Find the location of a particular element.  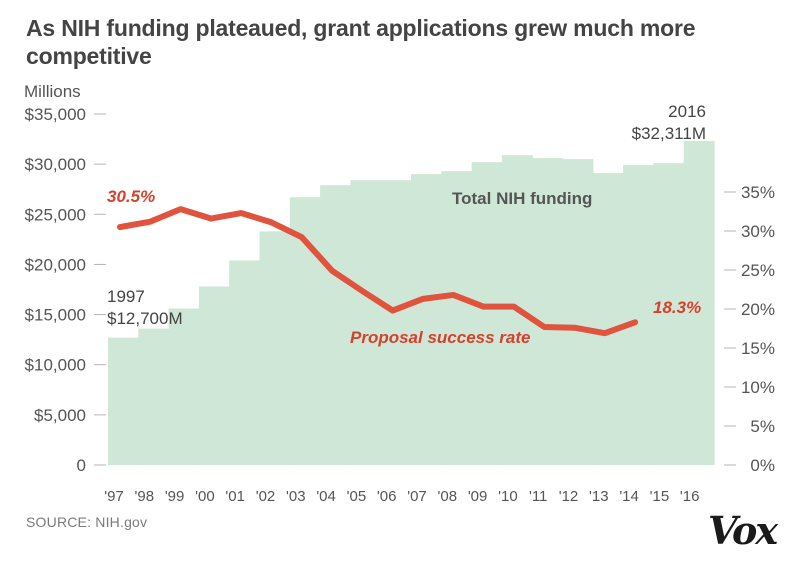

annotation-end-funding: $32,311M is located at coordinates (669, 133).